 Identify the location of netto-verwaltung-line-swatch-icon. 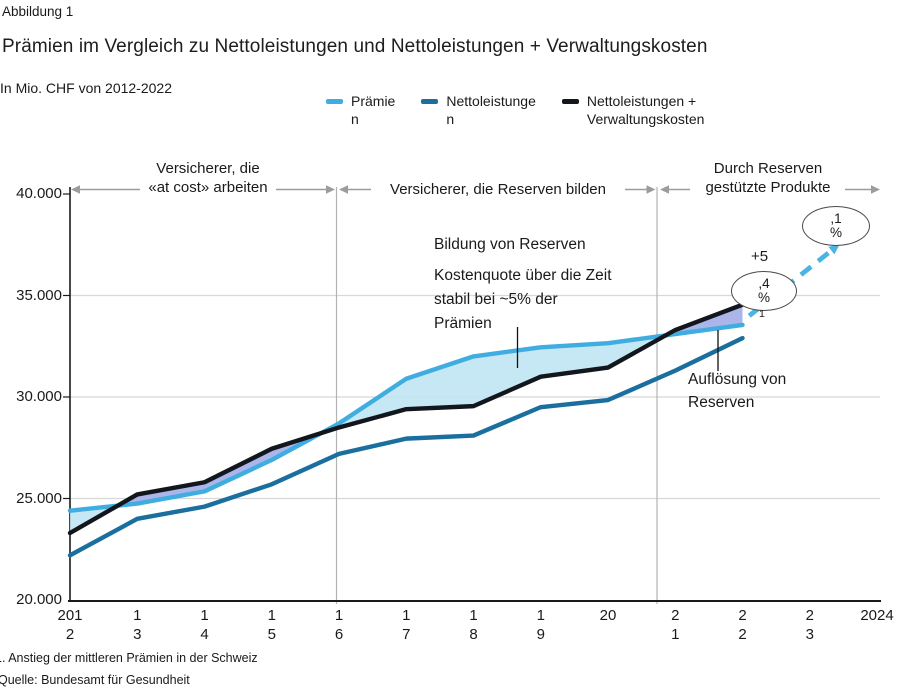
(570, 101).